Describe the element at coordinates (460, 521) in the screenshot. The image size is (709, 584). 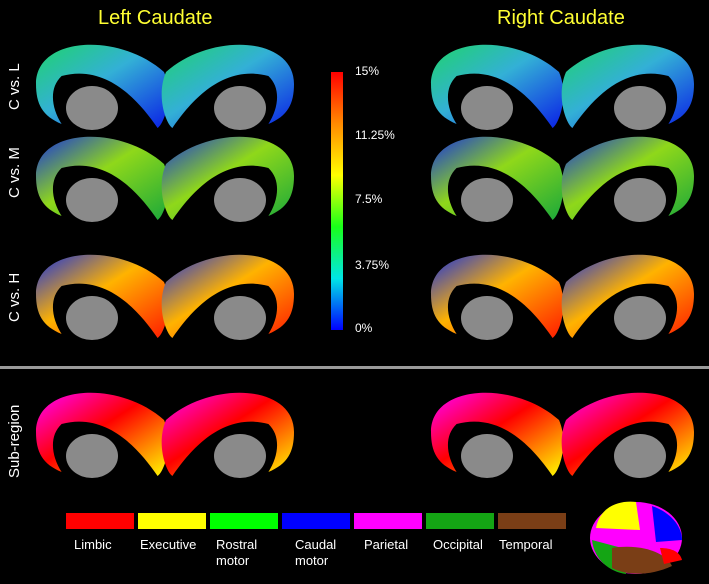
I see `legend-swatch-occipital` at that location.